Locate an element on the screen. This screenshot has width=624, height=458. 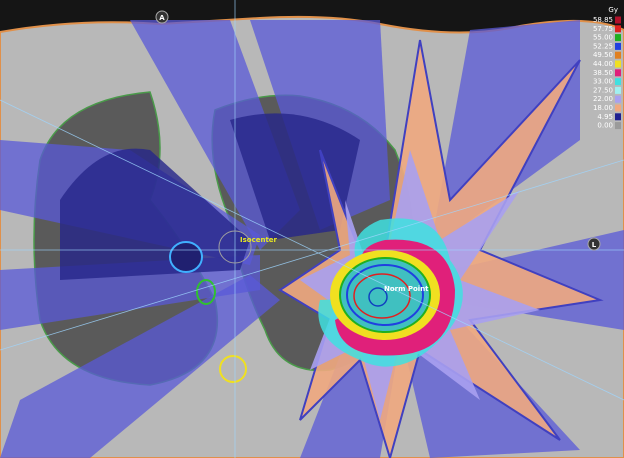
legend-unit: Gy is located at coordinates (613, 10).